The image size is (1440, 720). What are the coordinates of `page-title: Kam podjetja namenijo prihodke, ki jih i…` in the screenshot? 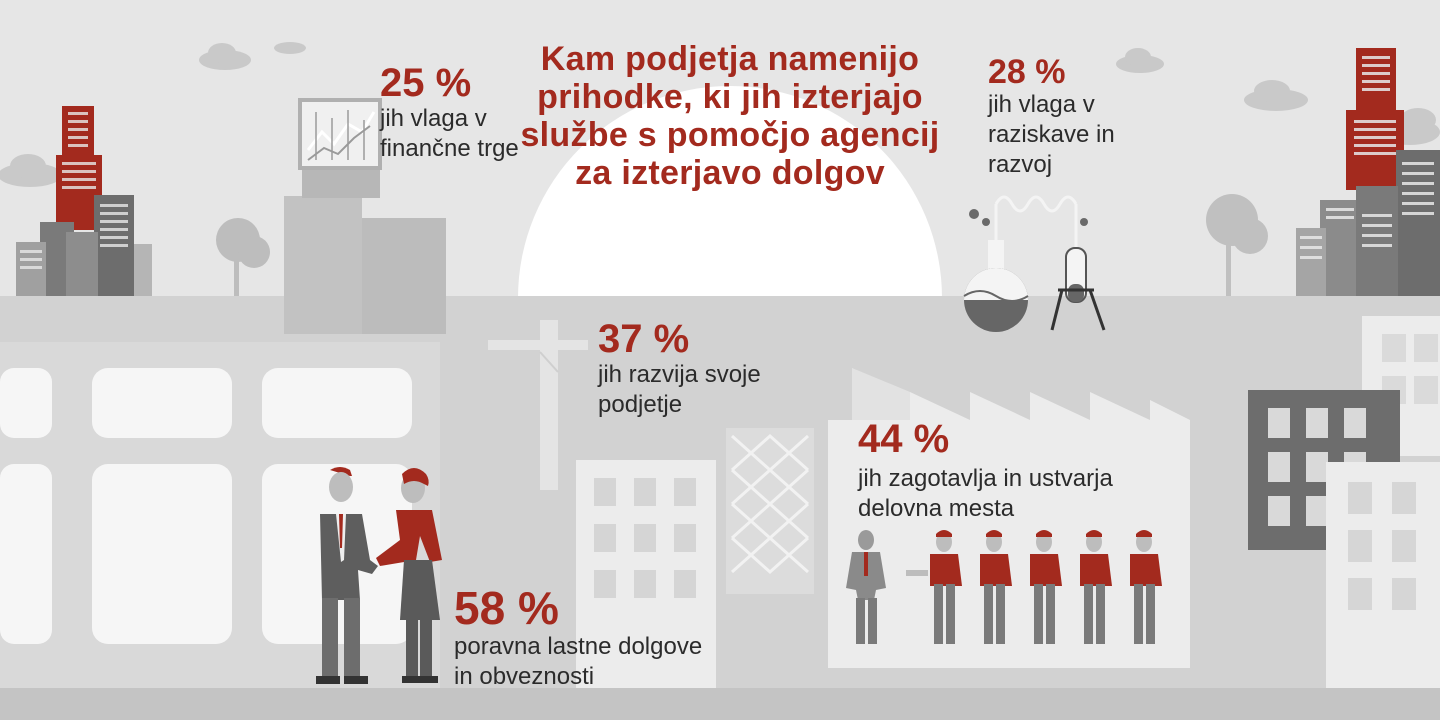 It's located at (730, 116).